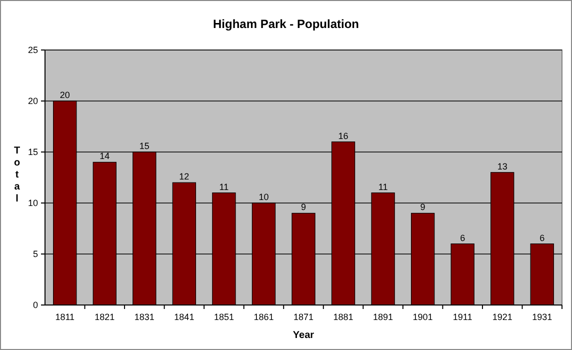  Describe the element at coordinates (65, 95) in the screenshot. I see `data-label: 20` at that location.